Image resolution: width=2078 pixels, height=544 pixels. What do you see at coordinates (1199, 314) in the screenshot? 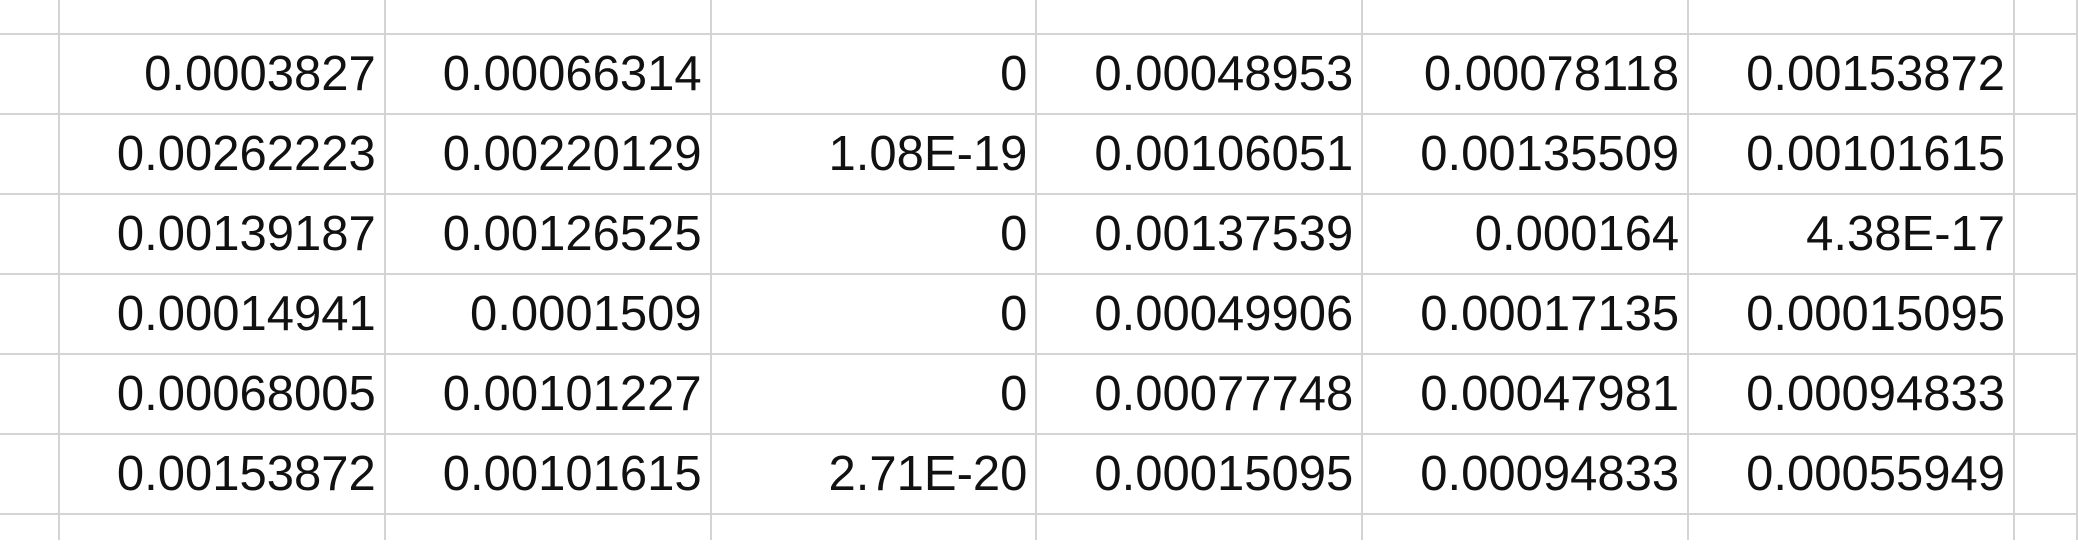
I see `cell: 0.00049906` at bounding box center [1199, 314].